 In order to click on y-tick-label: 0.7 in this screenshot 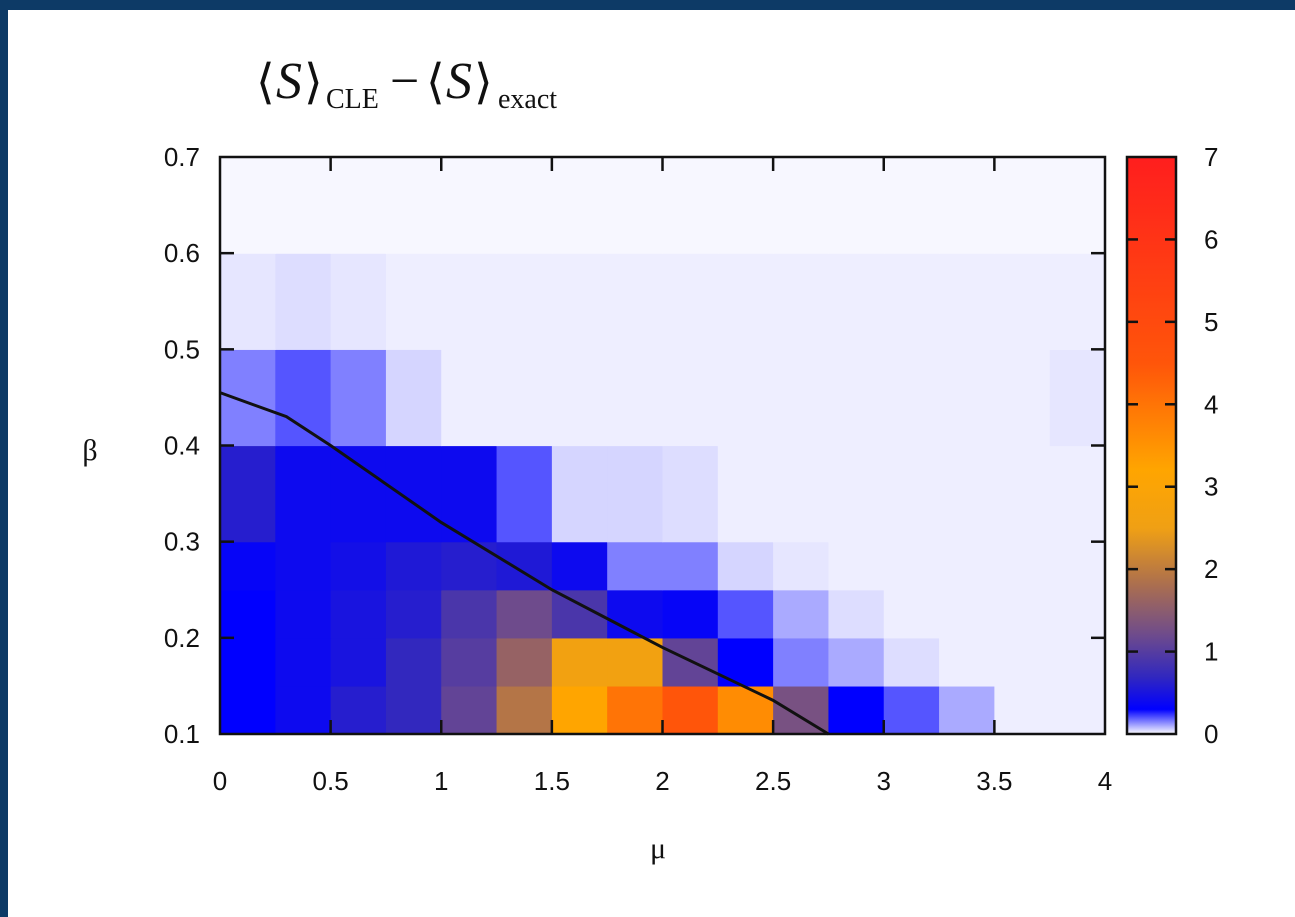, I will do `click(182, 157)`.